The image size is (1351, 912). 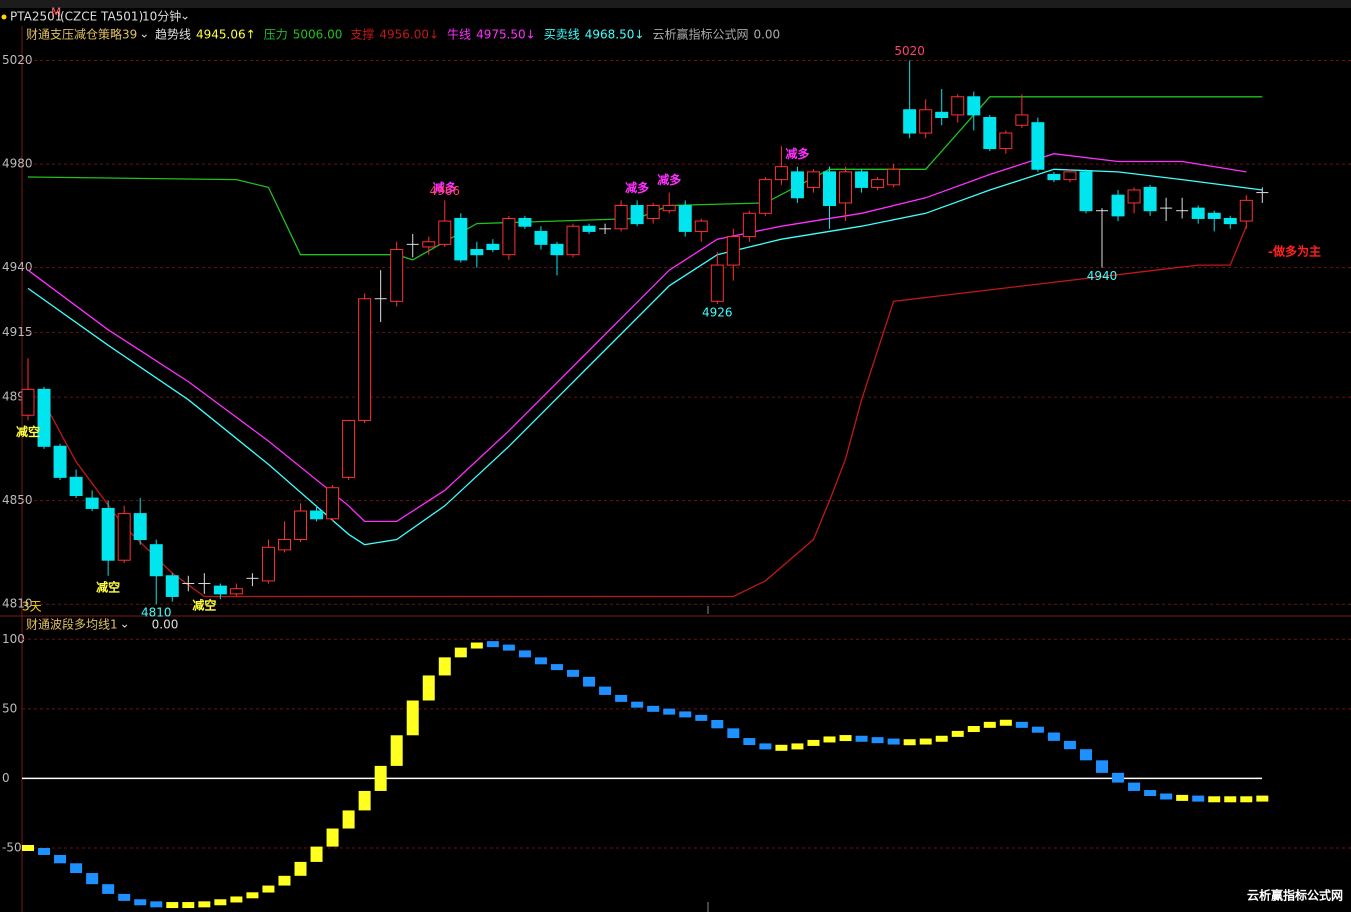 What do you see at coordinates (32, 607) in the screenshot?
I see `period-label: 3天` at bounding box center [32, 607].